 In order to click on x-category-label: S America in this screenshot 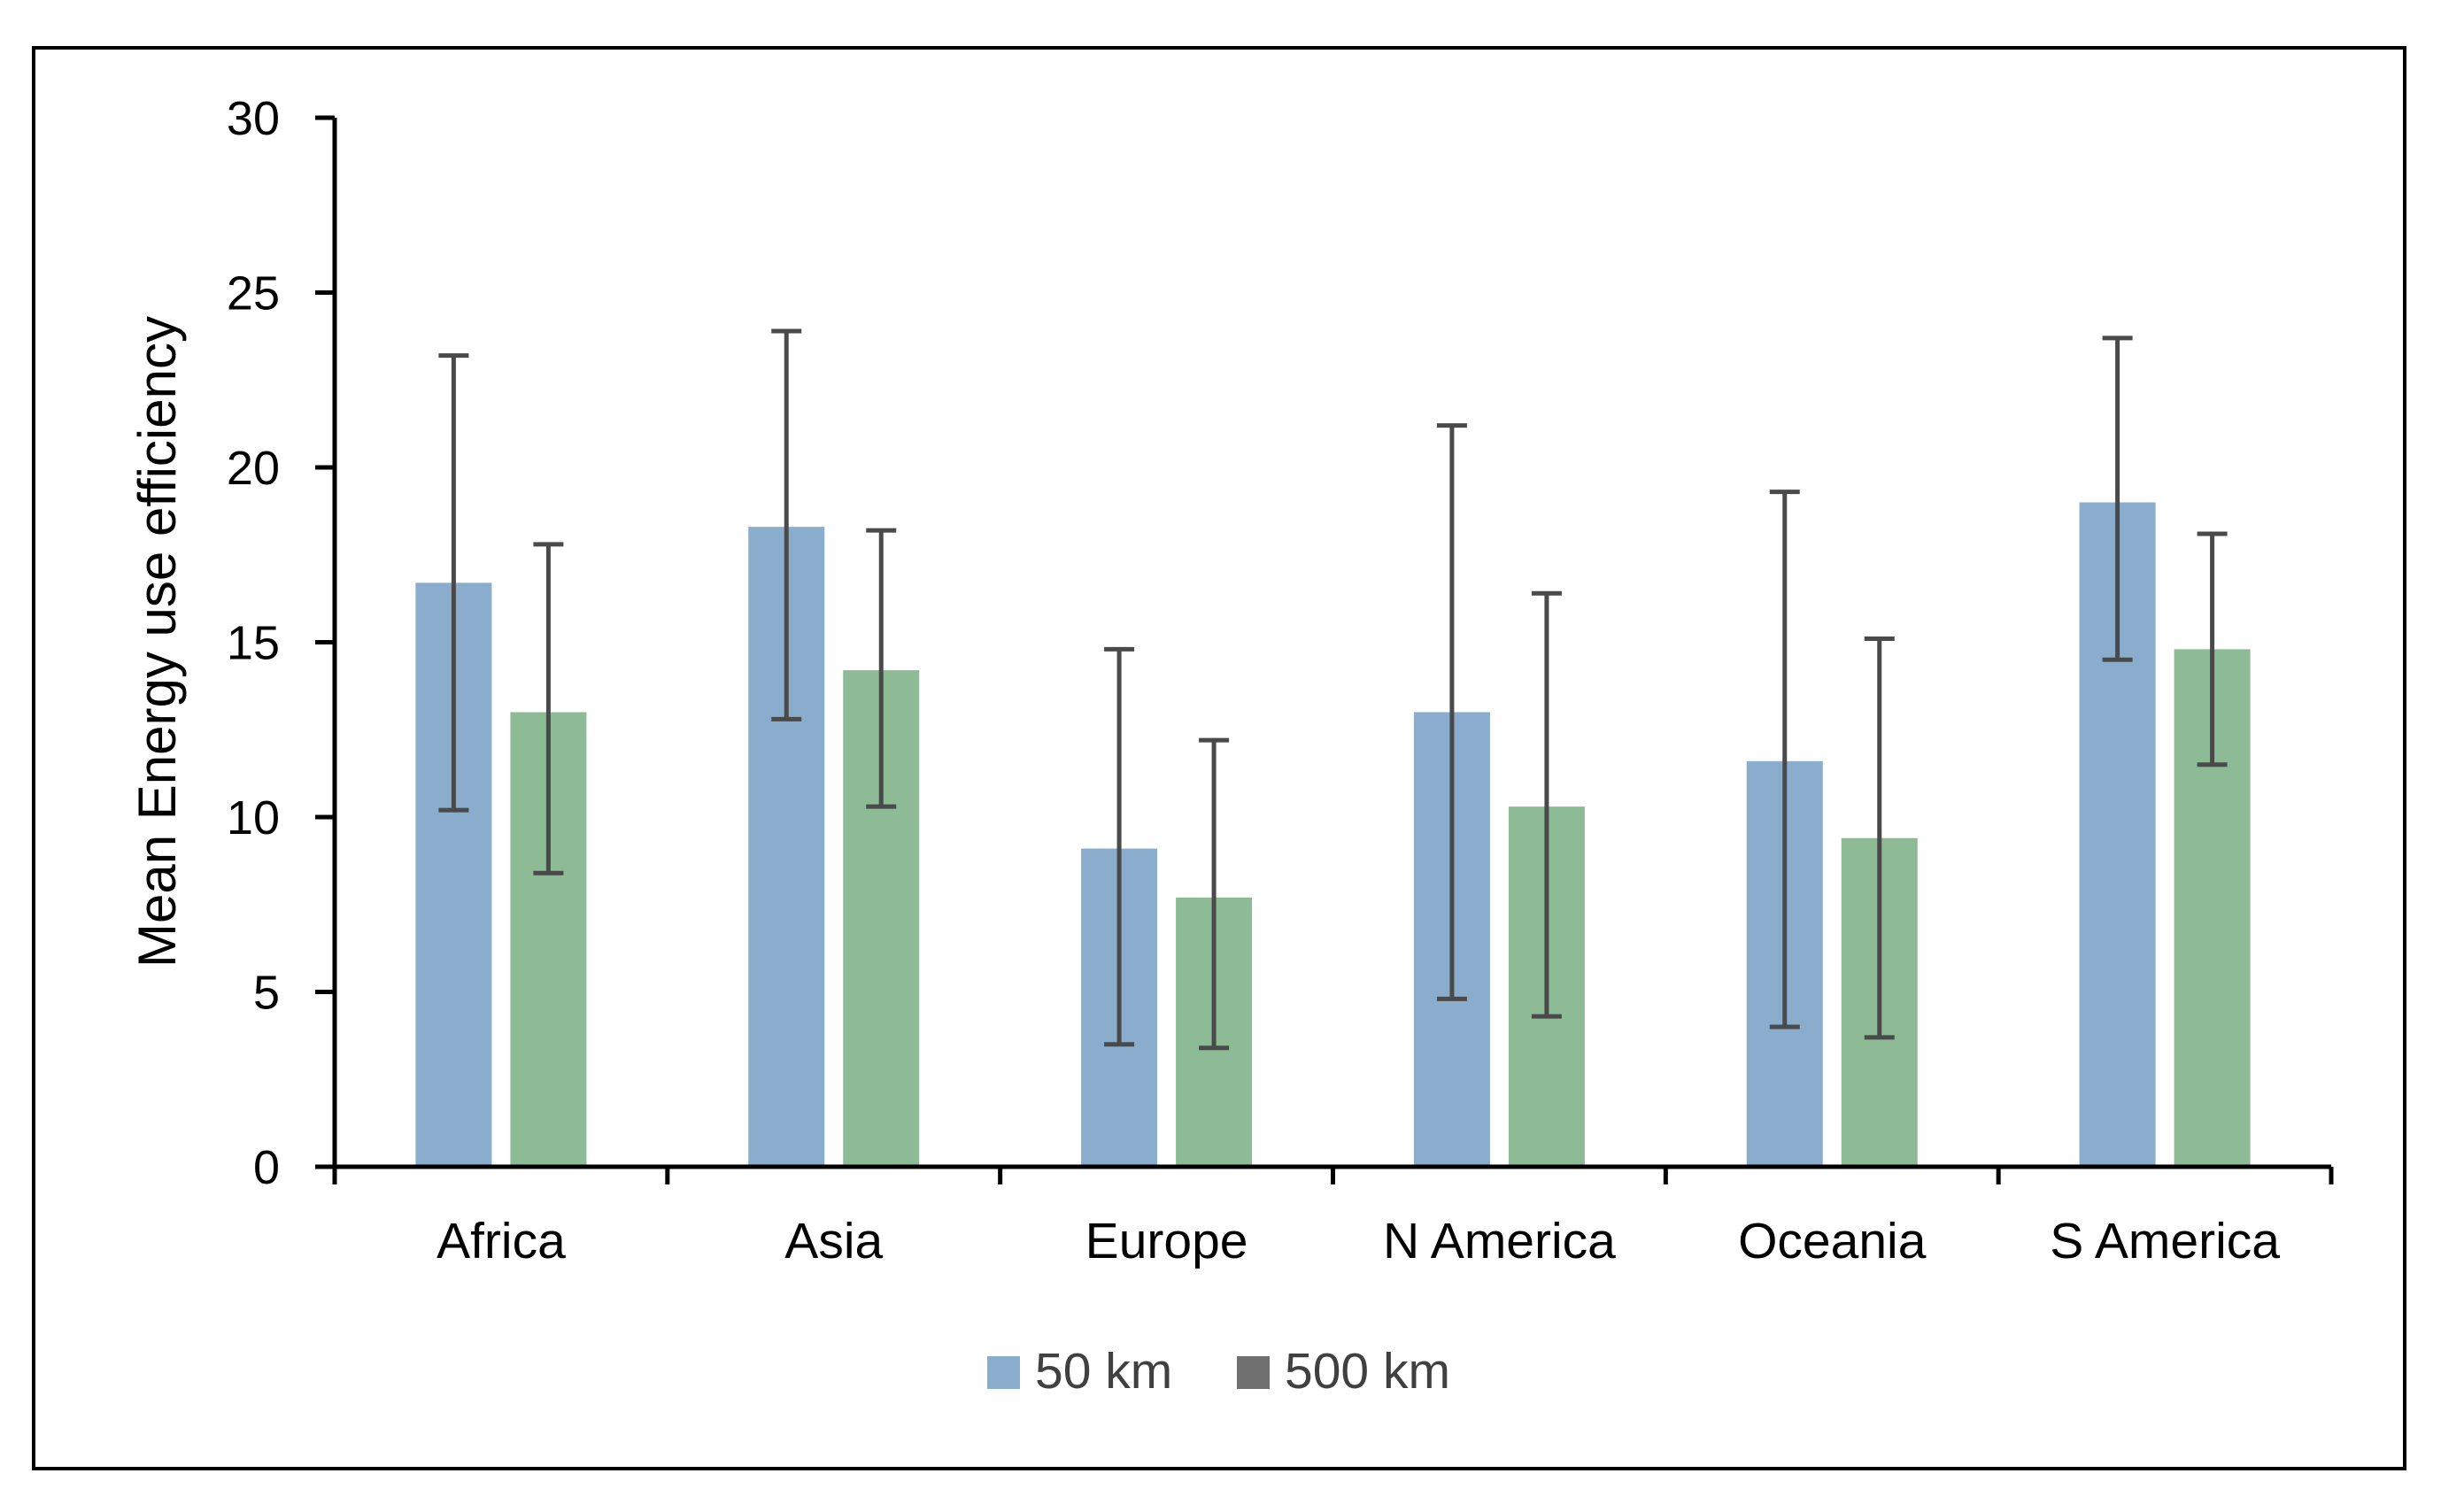, I will do `click(2165, 1241)`.